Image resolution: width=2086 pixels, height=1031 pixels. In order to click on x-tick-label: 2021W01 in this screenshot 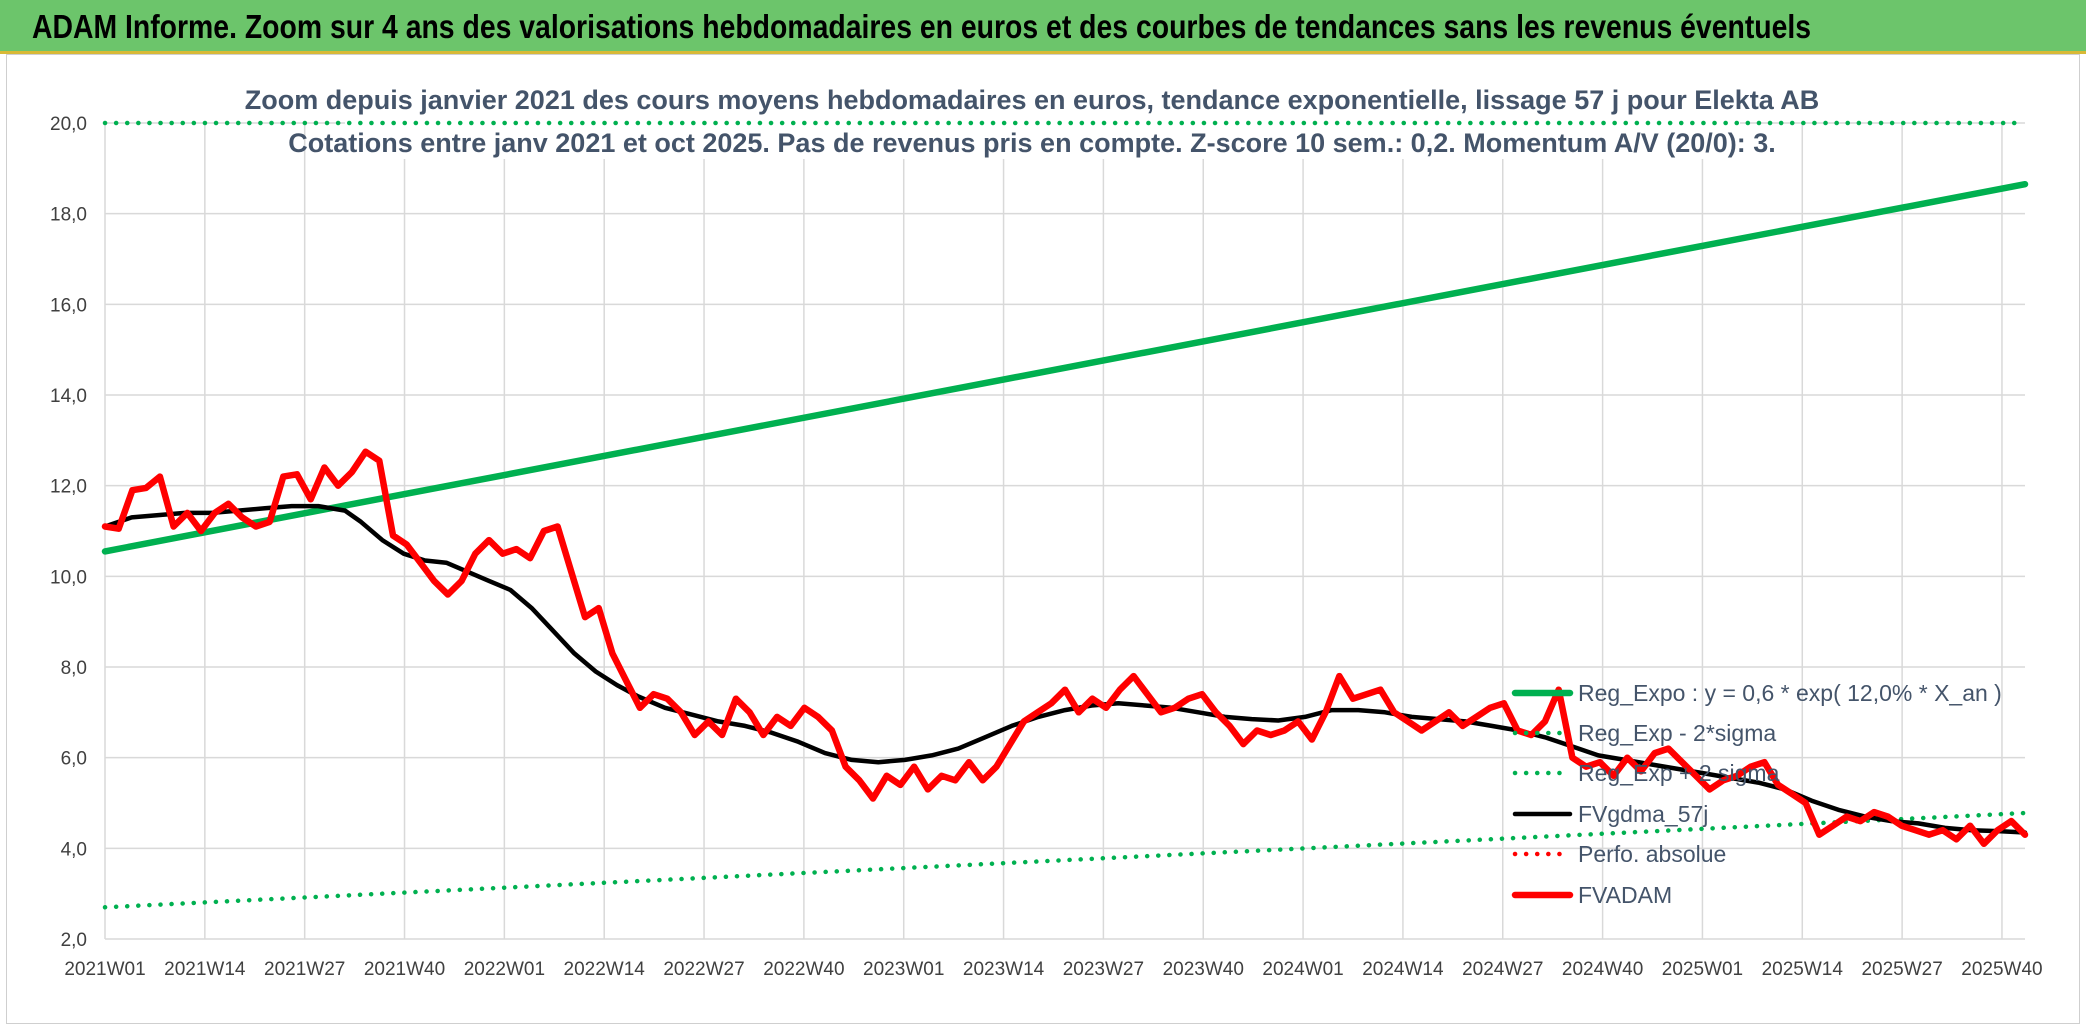, I will do `click(104, 969)`.